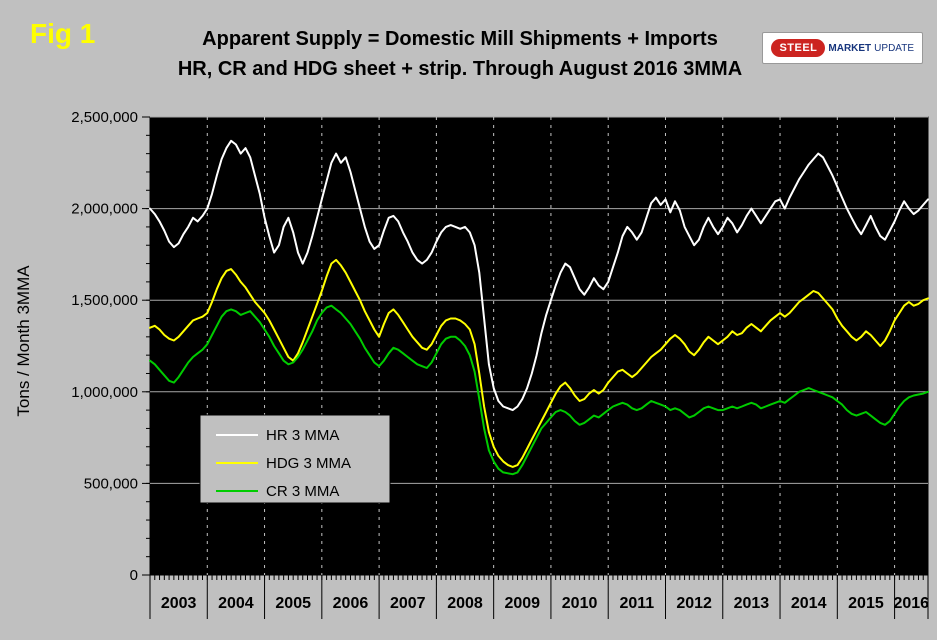  I want to click on x-axis-year-label: 2010, so click(580, 603).